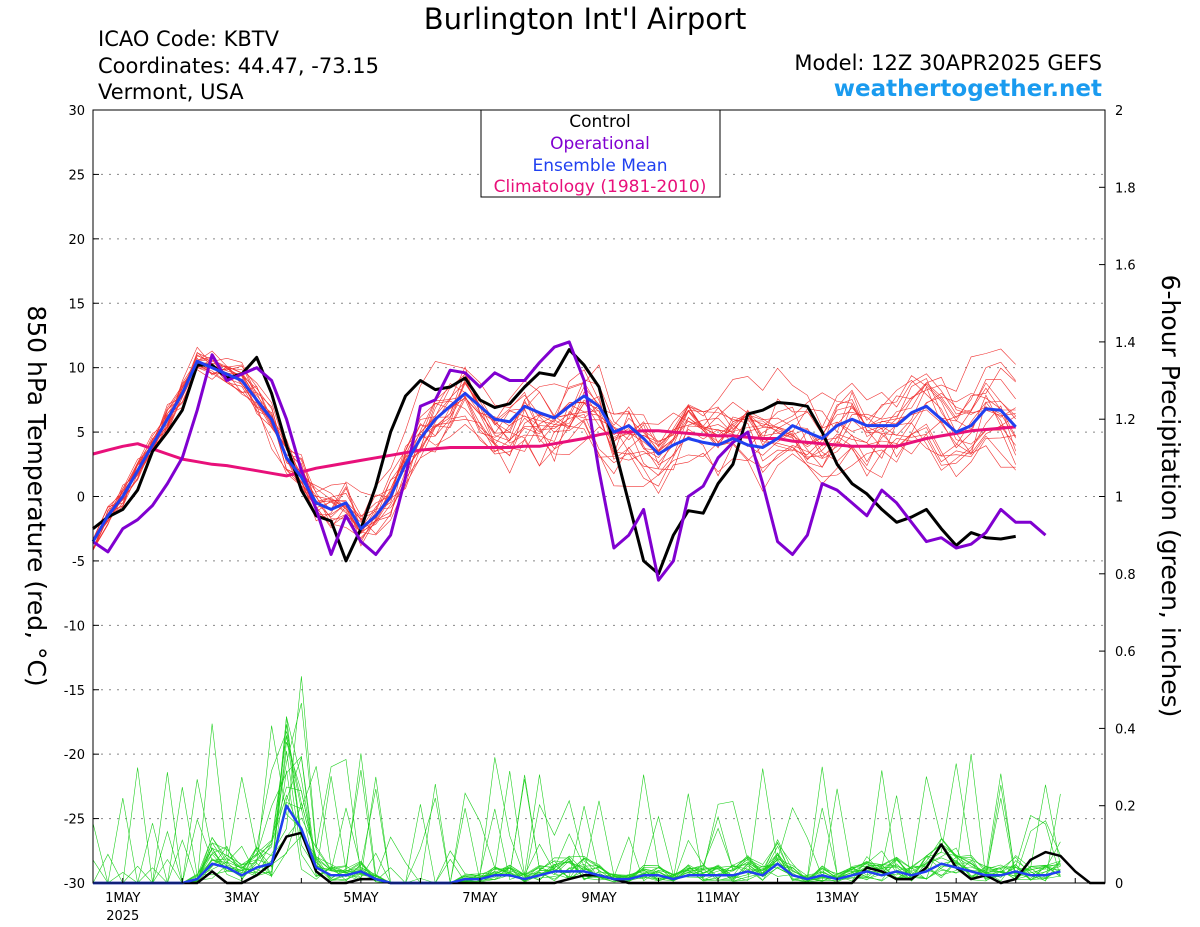 This screenshot has height=927, width=1200. I want to click on legend-climatology: Climatology (1981-2010), so click(600, 187).